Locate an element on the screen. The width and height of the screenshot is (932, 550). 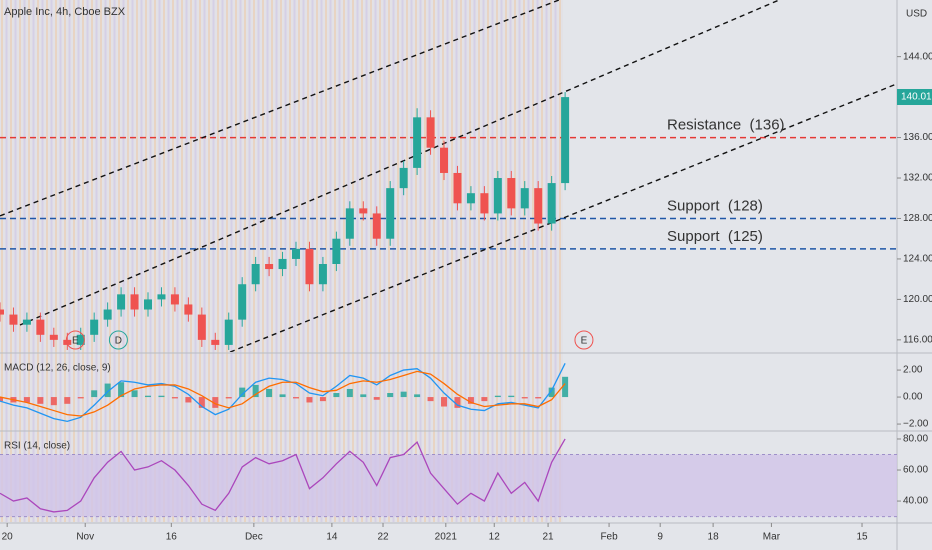
x-tick-label: 12 is located at coordinates (495, 537).